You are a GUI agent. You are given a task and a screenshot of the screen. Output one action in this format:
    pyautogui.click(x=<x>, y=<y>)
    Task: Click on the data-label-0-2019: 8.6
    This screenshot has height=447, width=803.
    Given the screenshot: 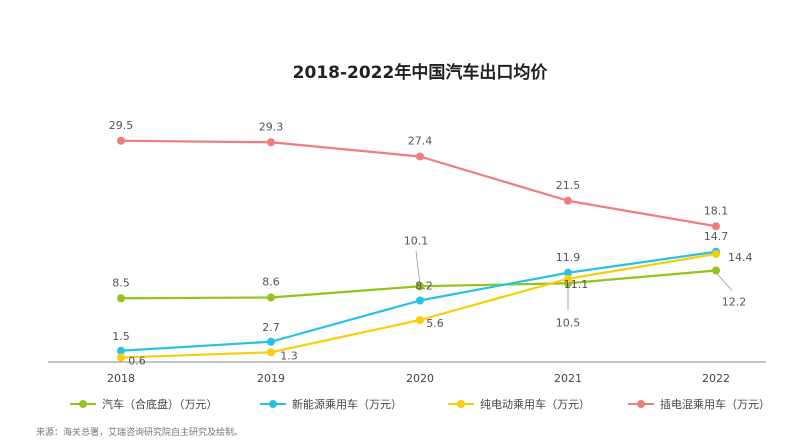 What is the action you would take?
    pyautogui.click(x=271, y=282)
    